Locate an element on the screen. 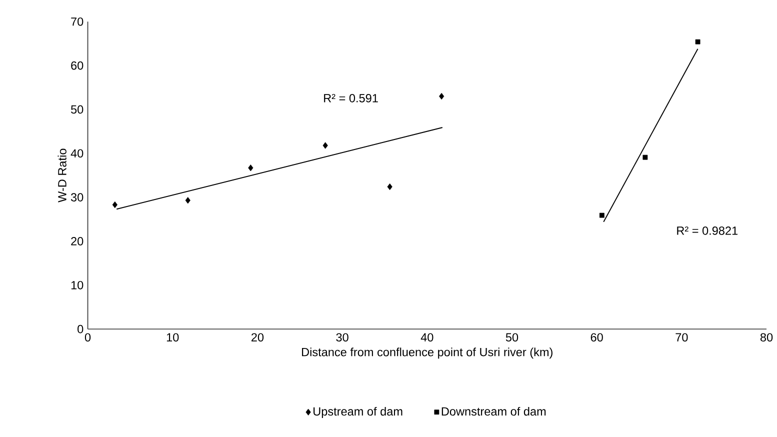 This screenshot has height=437, width=777. x-tick-label: 20 is located at coordinates (257, 337).